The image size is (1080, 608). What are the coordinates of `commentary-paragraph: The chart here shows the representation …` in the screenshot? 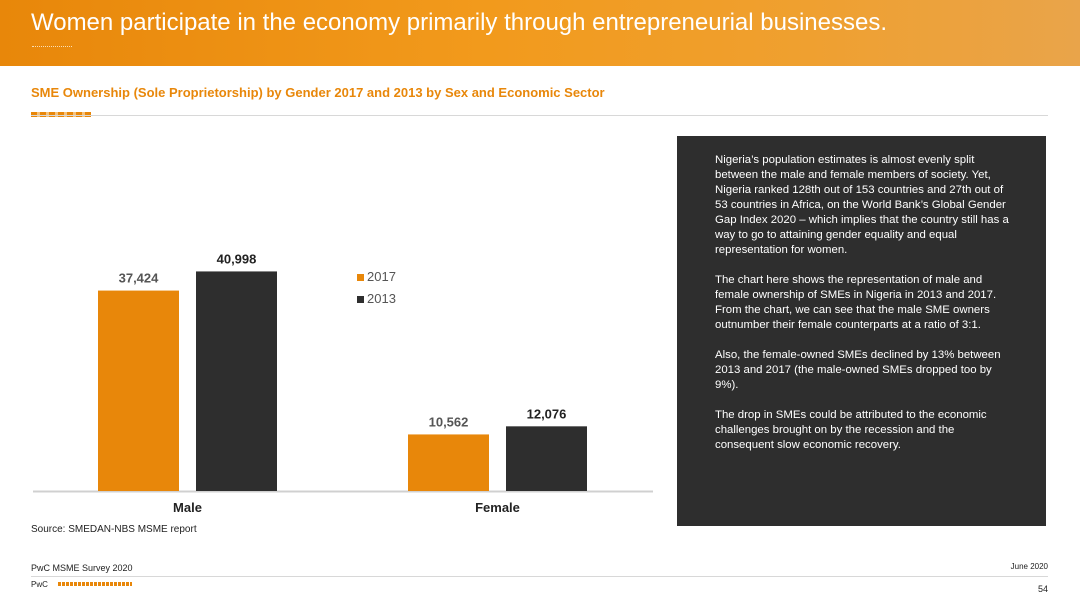 It's located at (856, 302).